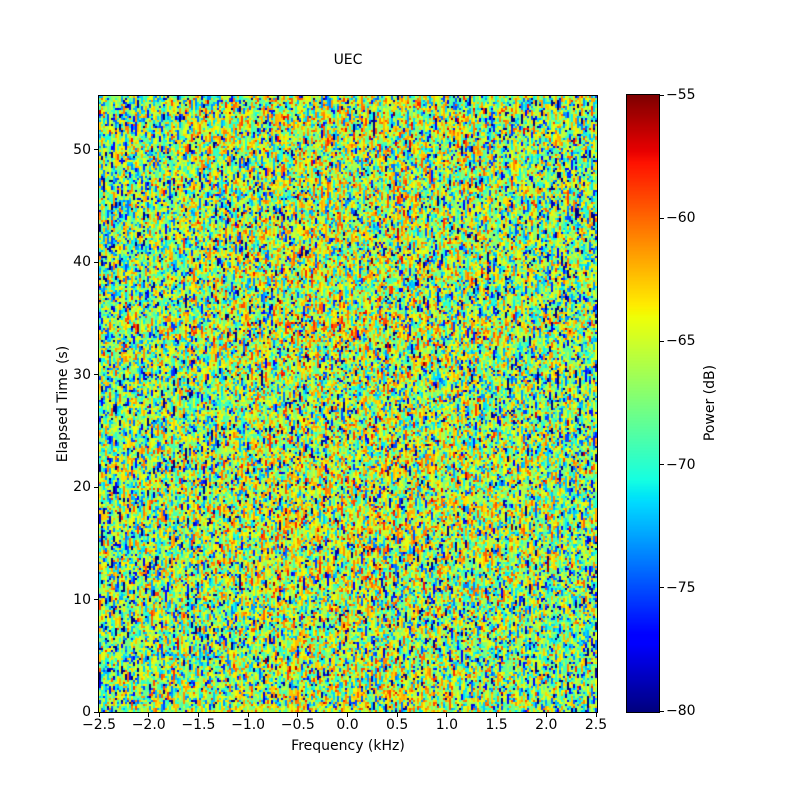 The width and height of the screenshot is (800, 800). Describe the element at coordinates (681, 711) in the screenshot. I see `colorbar-tick-label: −80` at that location.